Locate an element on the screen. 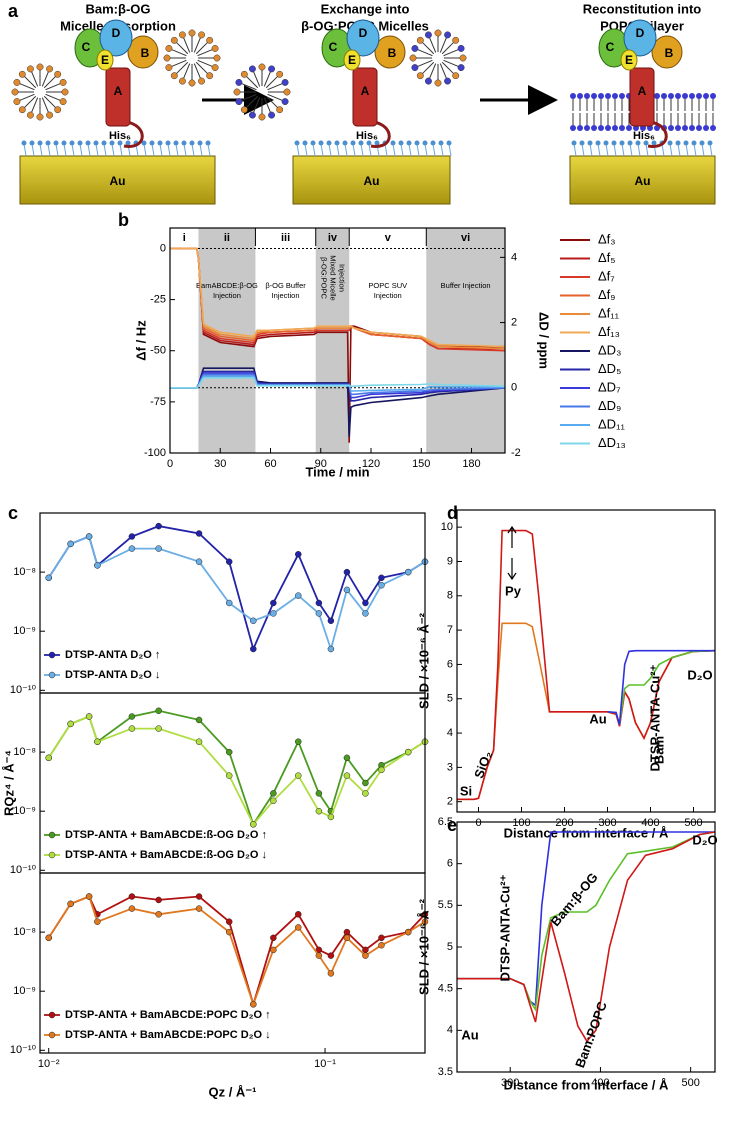 The image size is (741, 1124). y2-tick-label: -2 is located at coordinates (516, 453).